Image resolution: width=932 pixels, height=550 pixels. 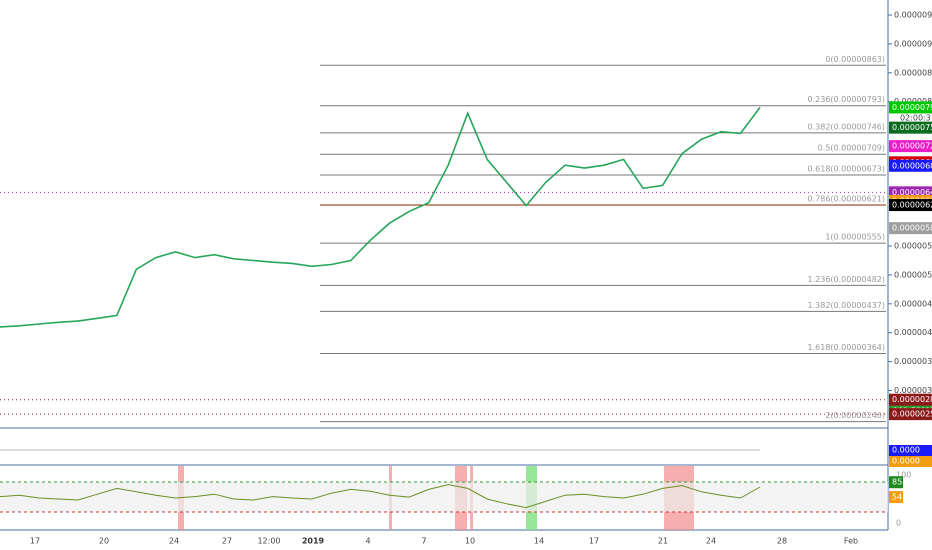 What do you see at coordinates (855, 415) in the screenshot?
I see `fib-label: 2(0.00000246)` at bounding box center [855, 415].